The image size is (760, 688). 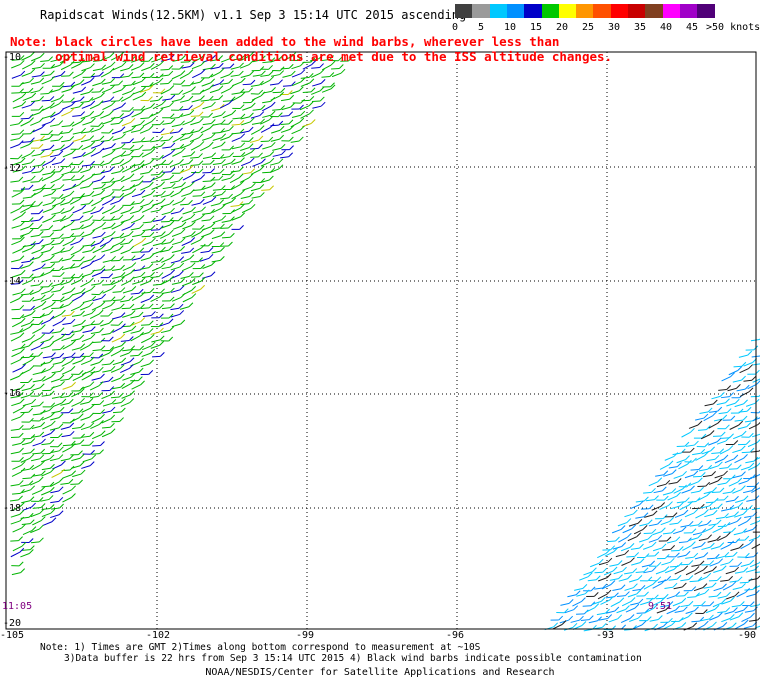 What do you see at coordinates (158, 635) in the screenshot?
I see `lon-label: -102` at bounding box center [158, 635].